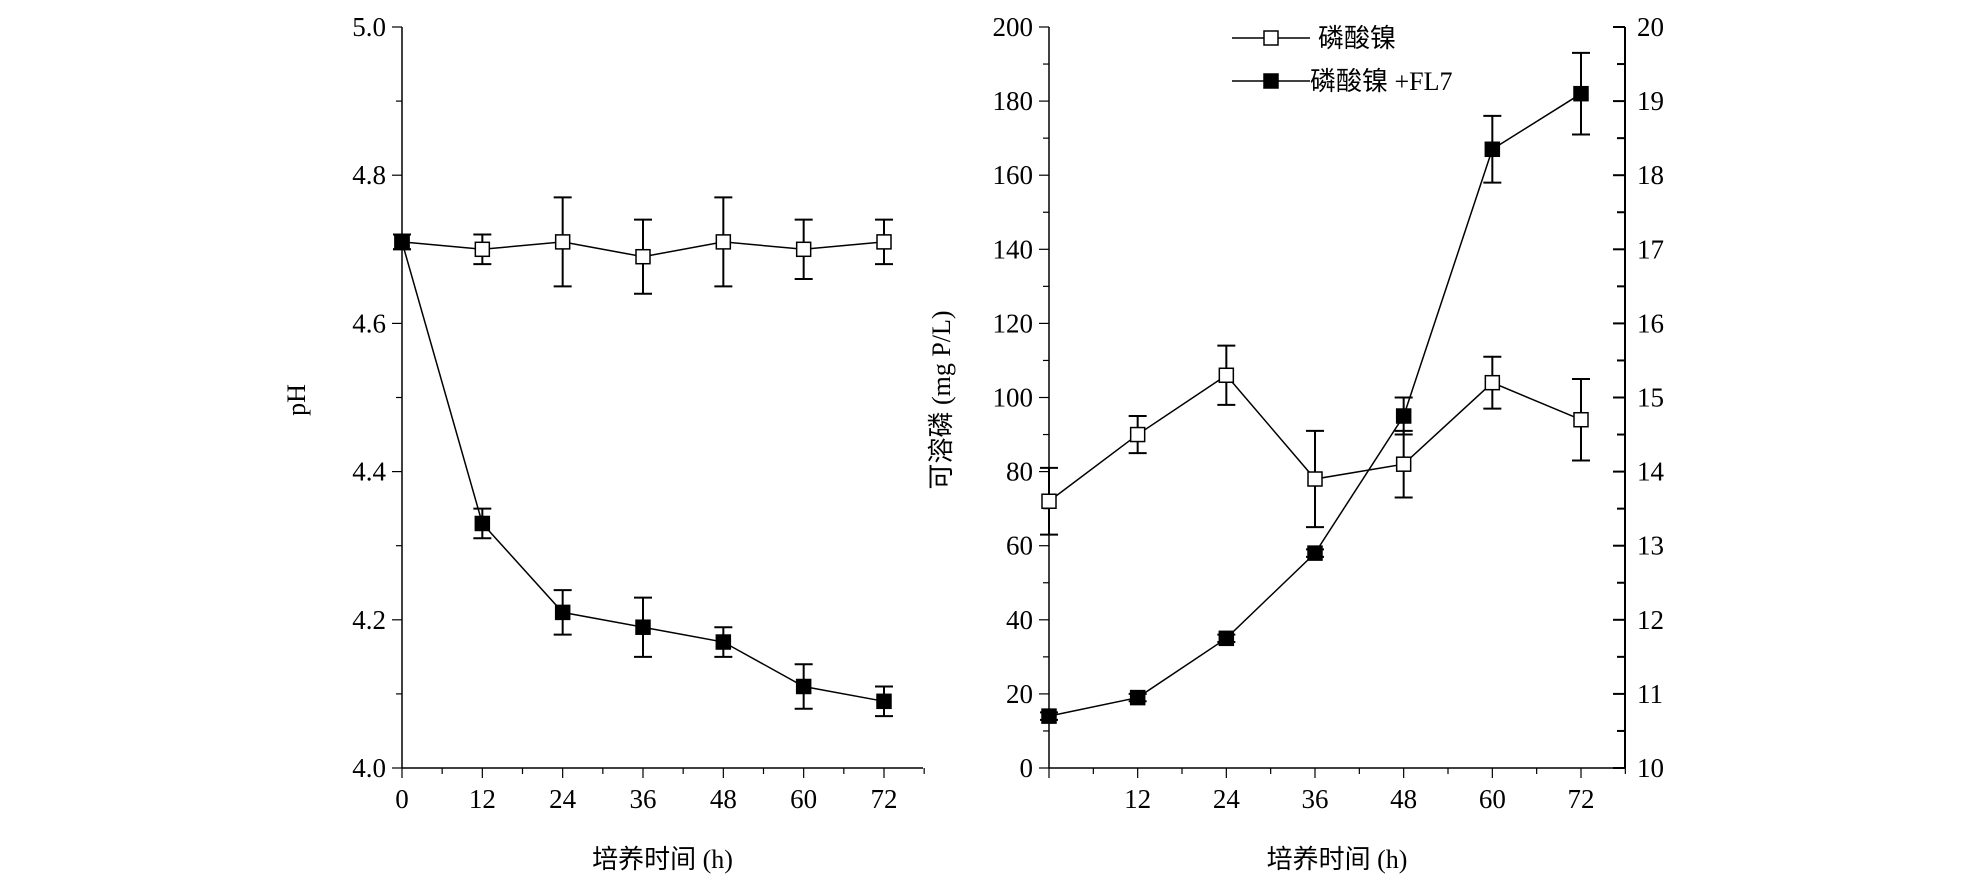  Describe the element at coordinates (1381, 81) in the screenshot. I see `legend-label: 磷酸镍 +FL7` at that location.